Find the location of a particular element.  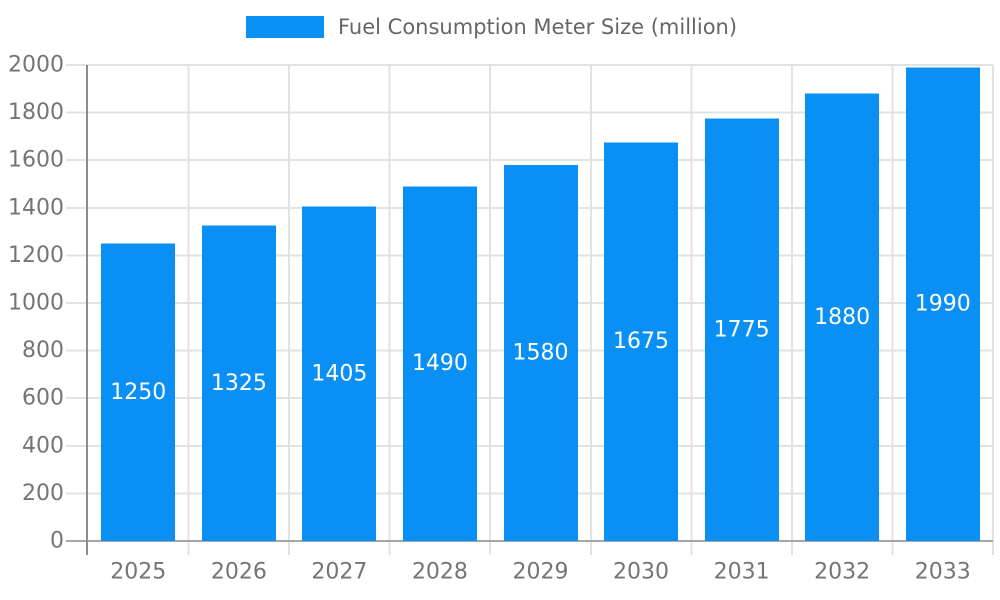

bar-value-label: 1675 is located at coordinates (641, 341).